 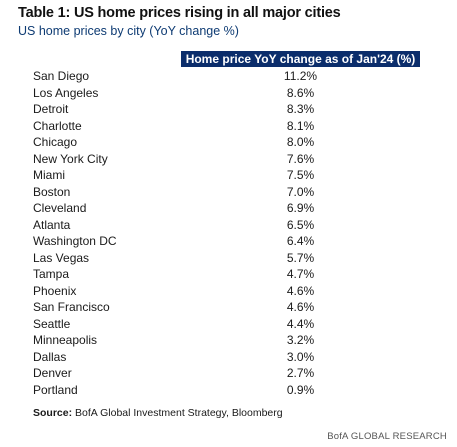 What do you see at coordinates (228, 175) in the screenshot?
I see `table-row: Miami 7.5%` at bounding box center [228, 175].